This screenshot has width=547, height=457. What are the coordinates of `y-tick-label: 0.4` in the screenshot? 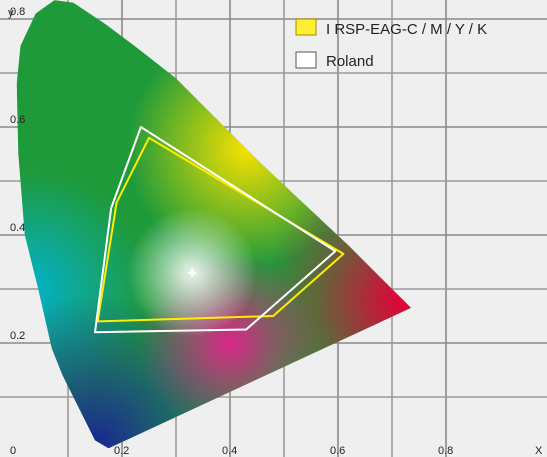 It's located at (17, 228).